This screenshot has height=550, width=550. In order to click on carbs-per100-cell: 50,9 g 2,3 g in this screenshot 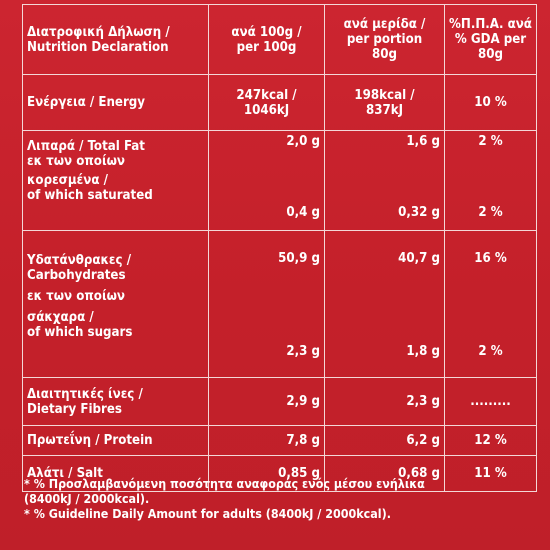, I will do `click(266, 304)`.